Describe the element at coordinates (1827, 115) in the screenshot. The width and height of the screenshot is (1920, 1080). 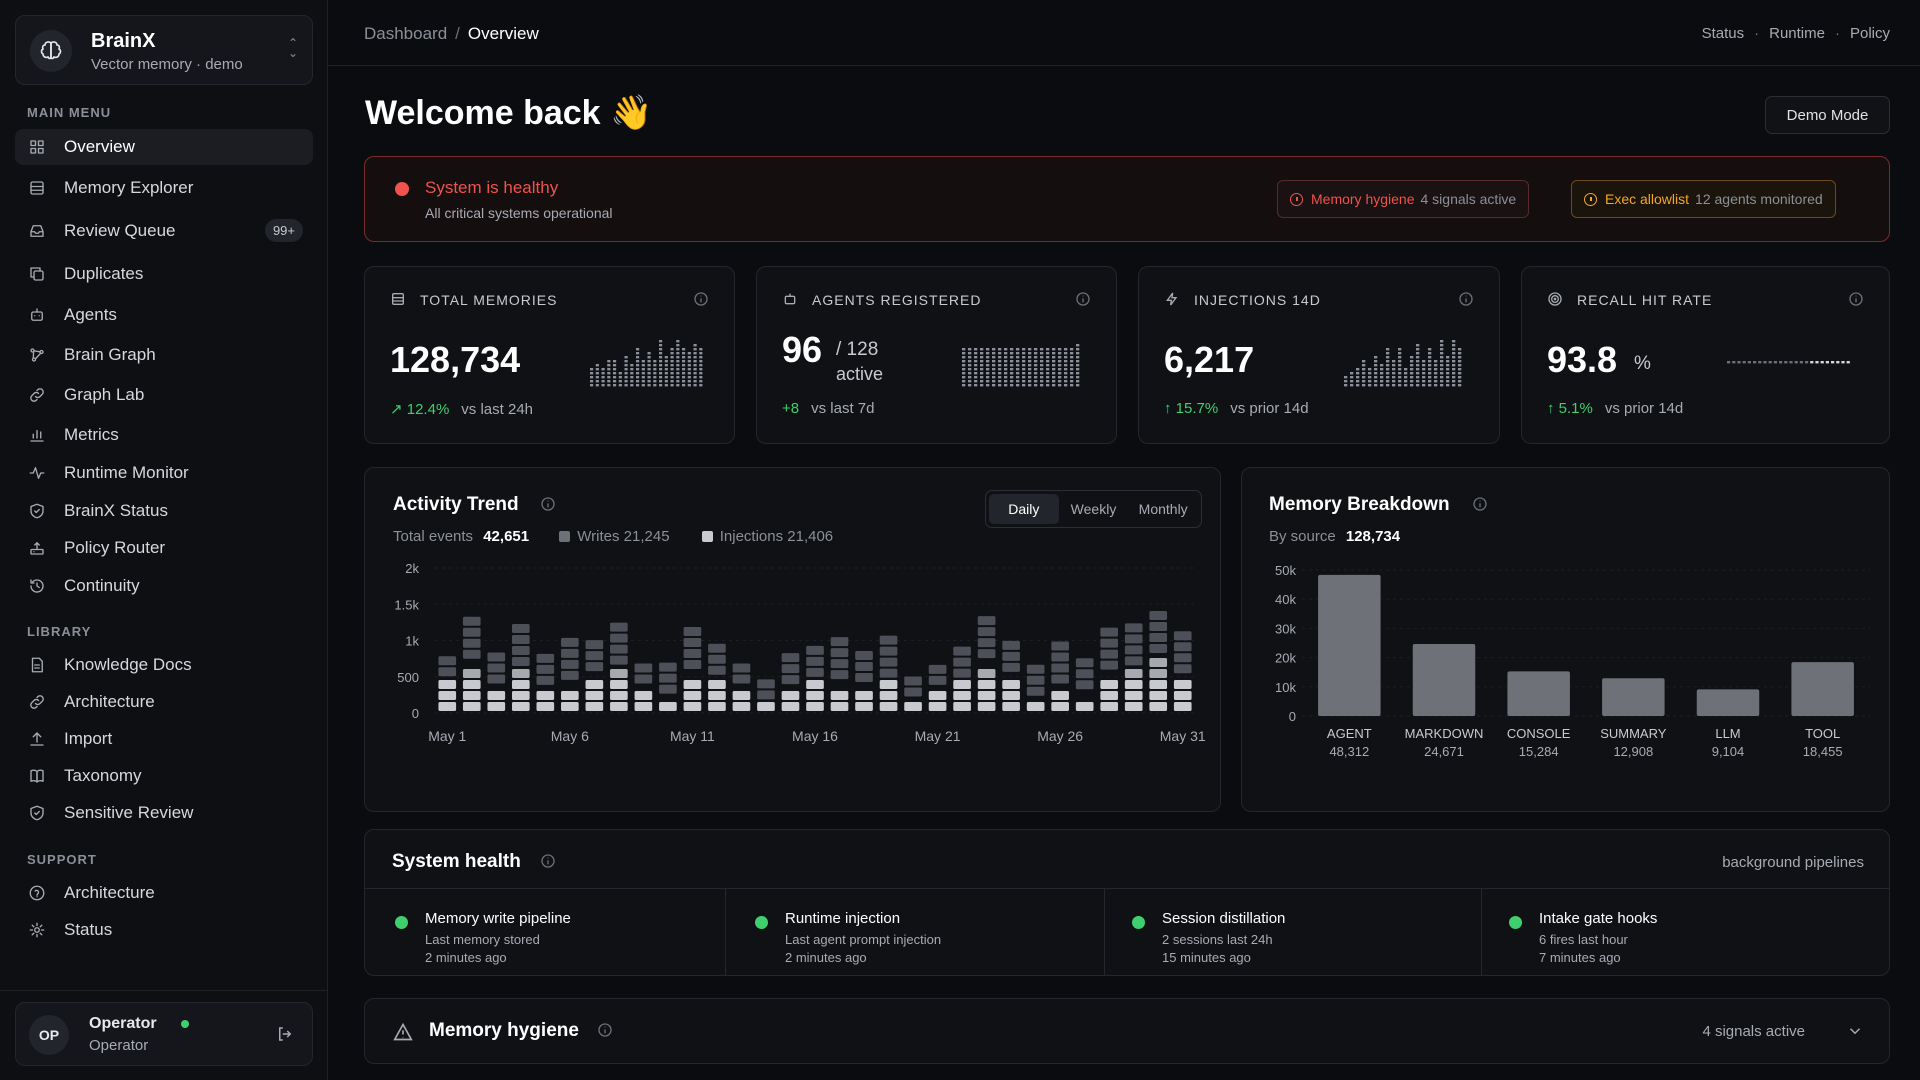
I see `demo-mode-button: Demo Mode` at that location.